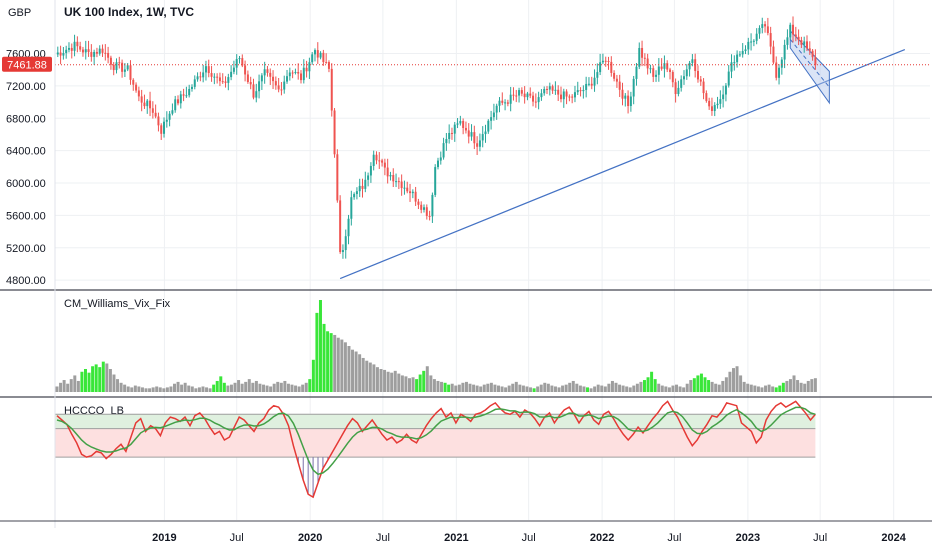 This screenshot has height=555, width=932. What do you see at coordinates (436, 345) in the screenshot?
I see `vix-fix-pane: CM_Williams_Vix_Fix` at bounding box center [436, 345].